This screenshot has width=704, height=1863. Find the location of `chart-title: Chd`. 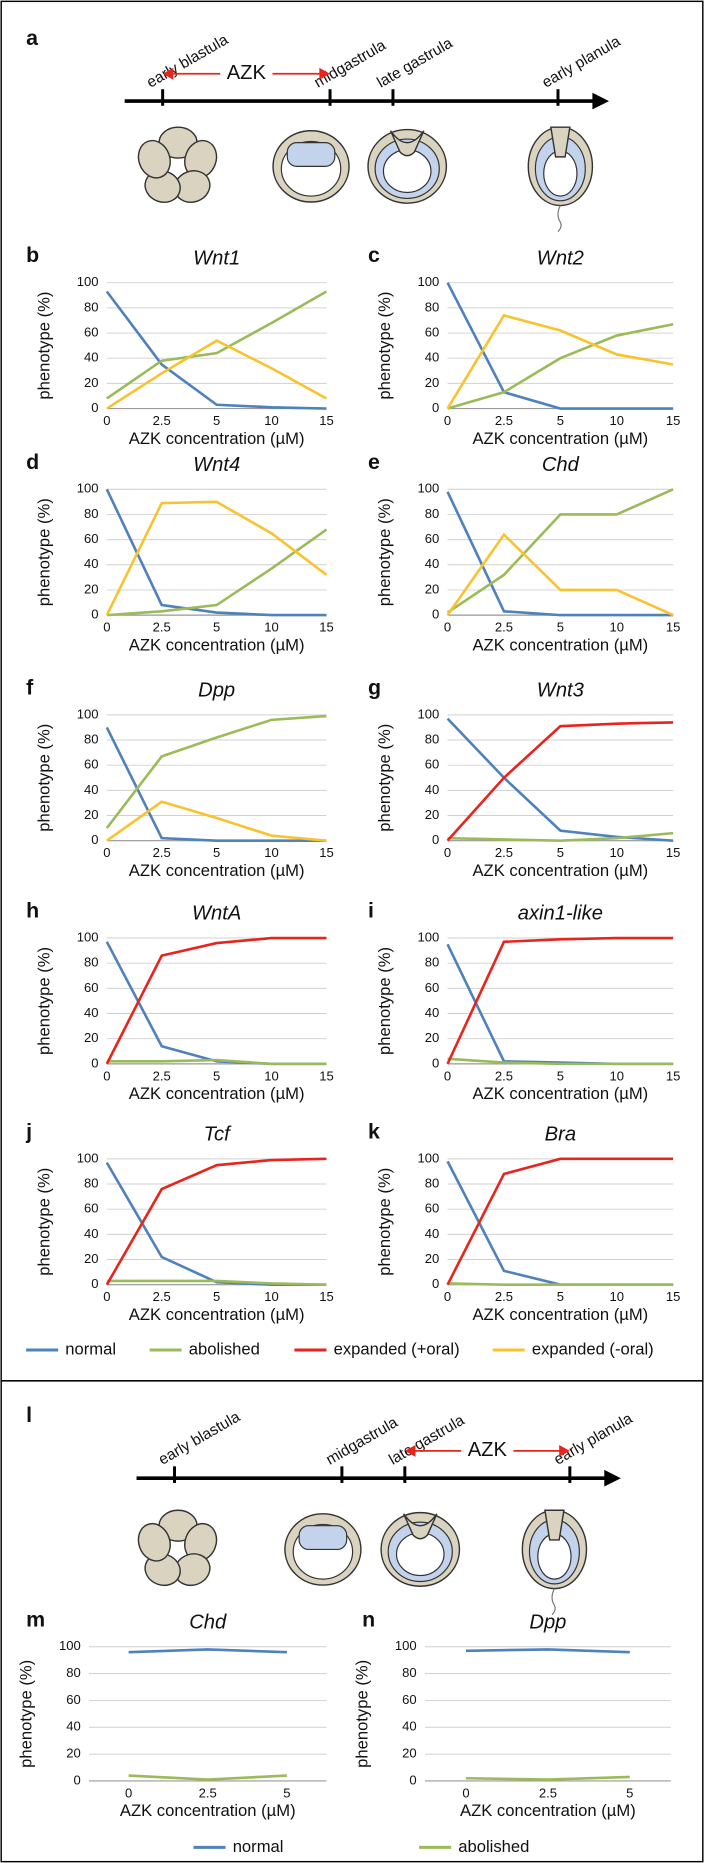

chart-title: Chd is located at coordinates (208, 1622).